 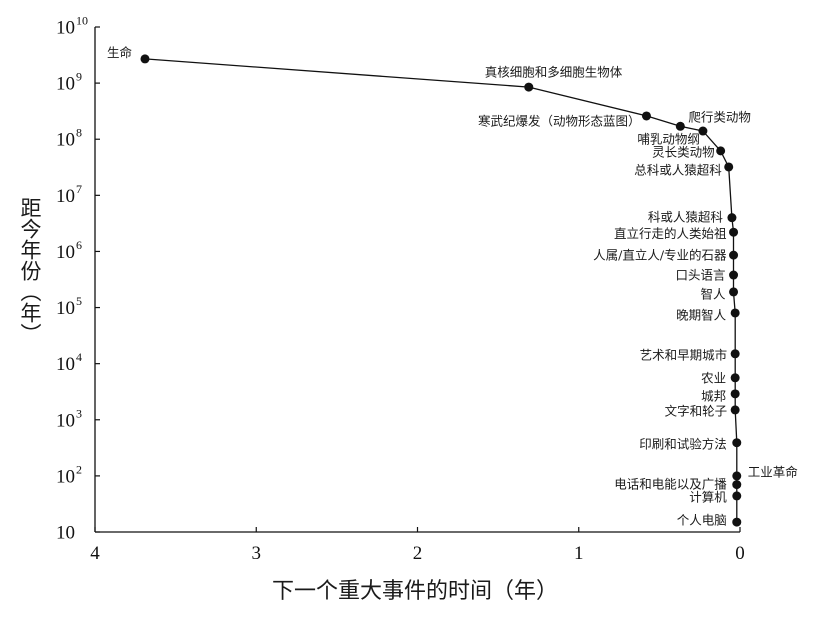 I want to click on y-tick-exponent: 4, so click(x=79, y=357).